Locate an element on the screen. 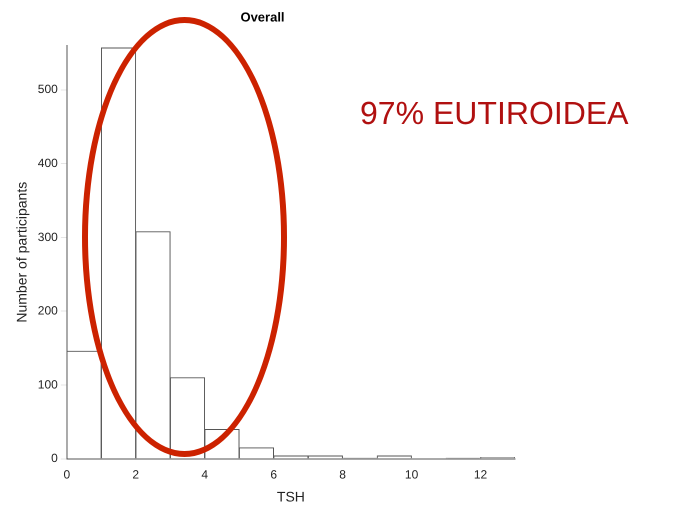 Image resolution: width=675 pixels, height=520 pixels. y-tick-label: 100 is located at coordinates (48, 384).